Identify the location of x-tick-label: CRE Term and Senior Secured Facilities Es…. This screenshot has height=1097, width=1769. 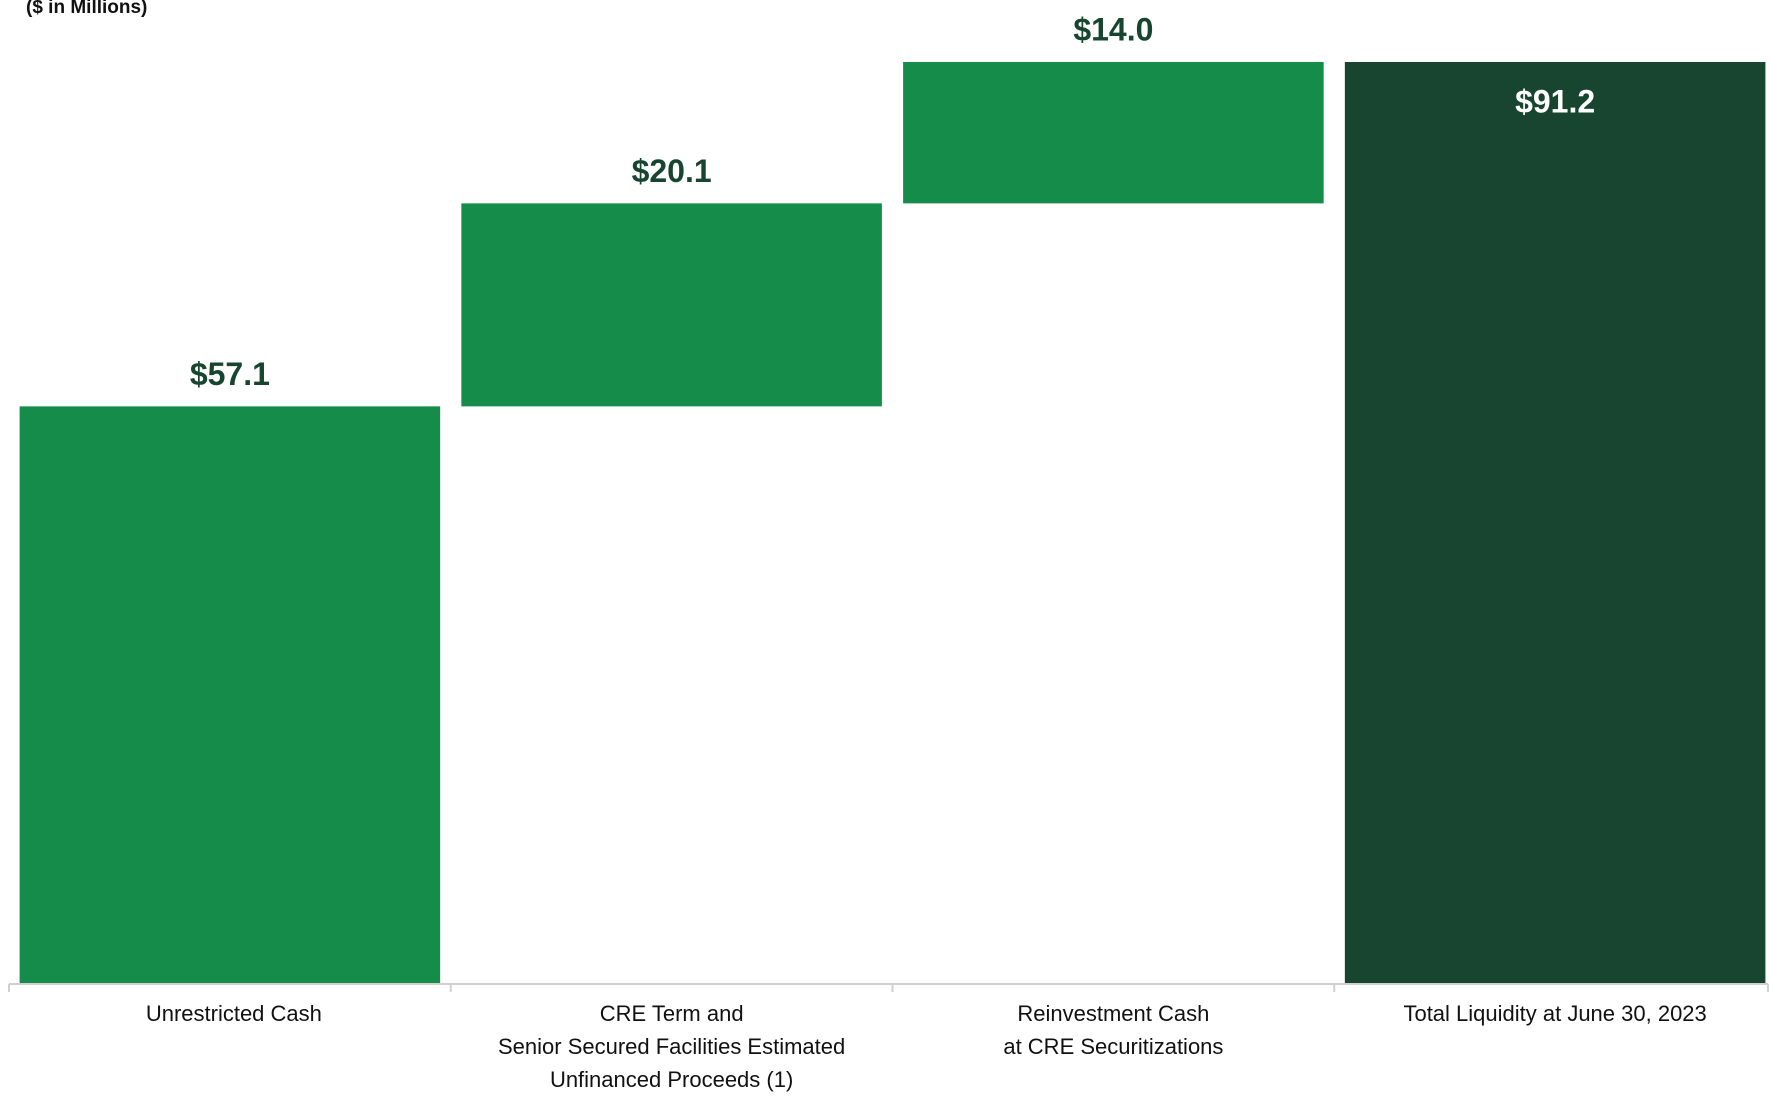
(671, 1046).